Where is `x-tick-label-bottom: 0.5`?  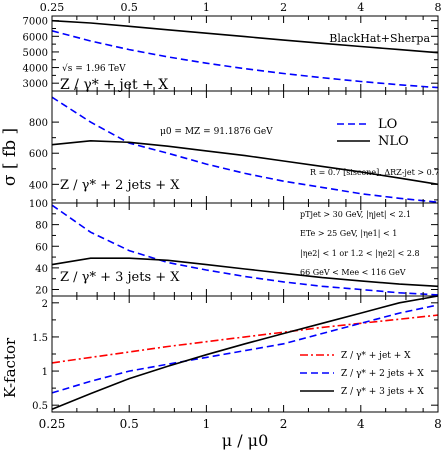 x-tick-label-bottom: 0.5 is located at coordinates (129, 424).